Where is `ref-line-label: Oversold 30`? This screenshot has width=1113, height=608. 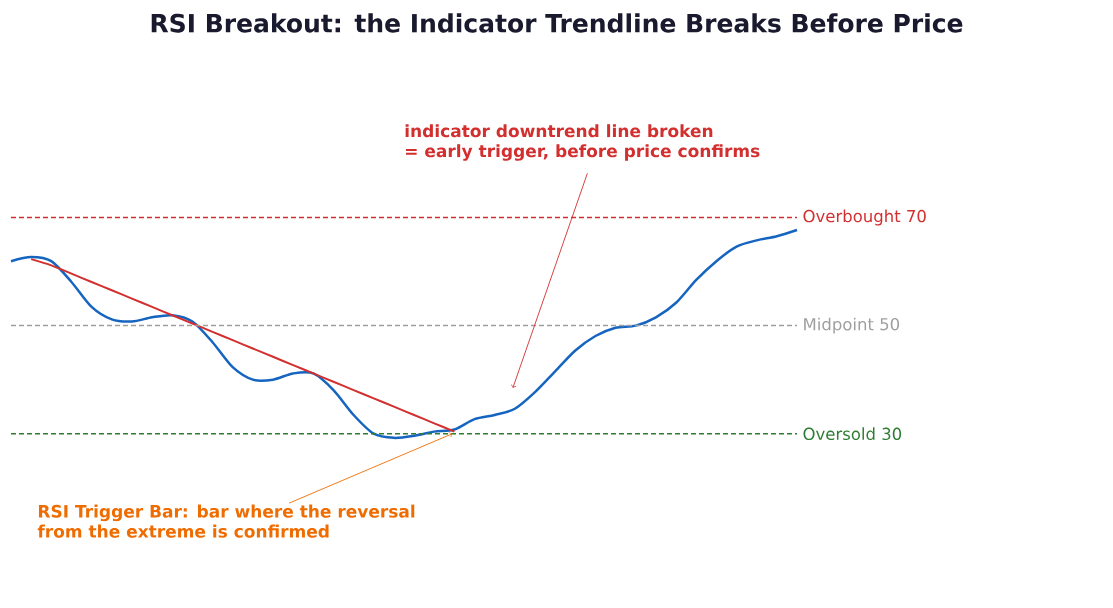
ref-line-label: Oversold 30 is located at coordinates (852, 434).